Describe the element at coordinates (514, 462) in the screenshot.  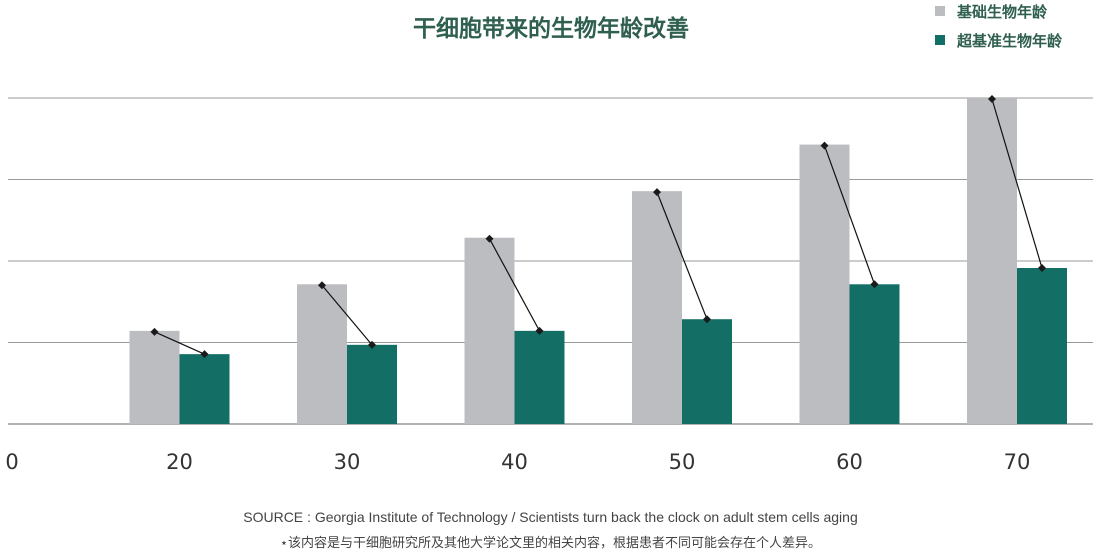
I see `x-tick-label: 40` at that location.